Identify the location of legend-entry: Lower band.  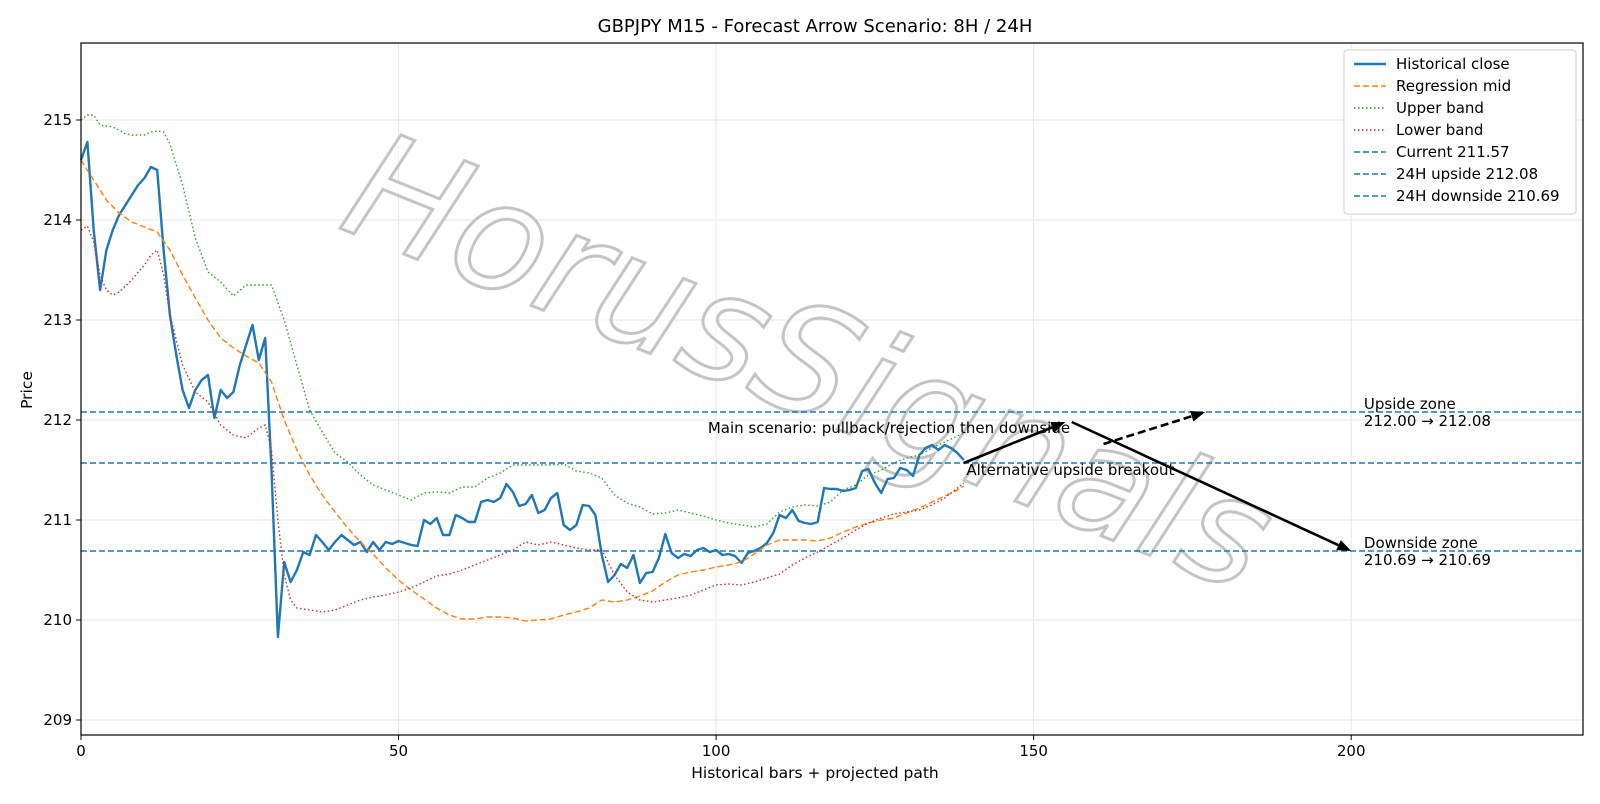
(1439, 130).